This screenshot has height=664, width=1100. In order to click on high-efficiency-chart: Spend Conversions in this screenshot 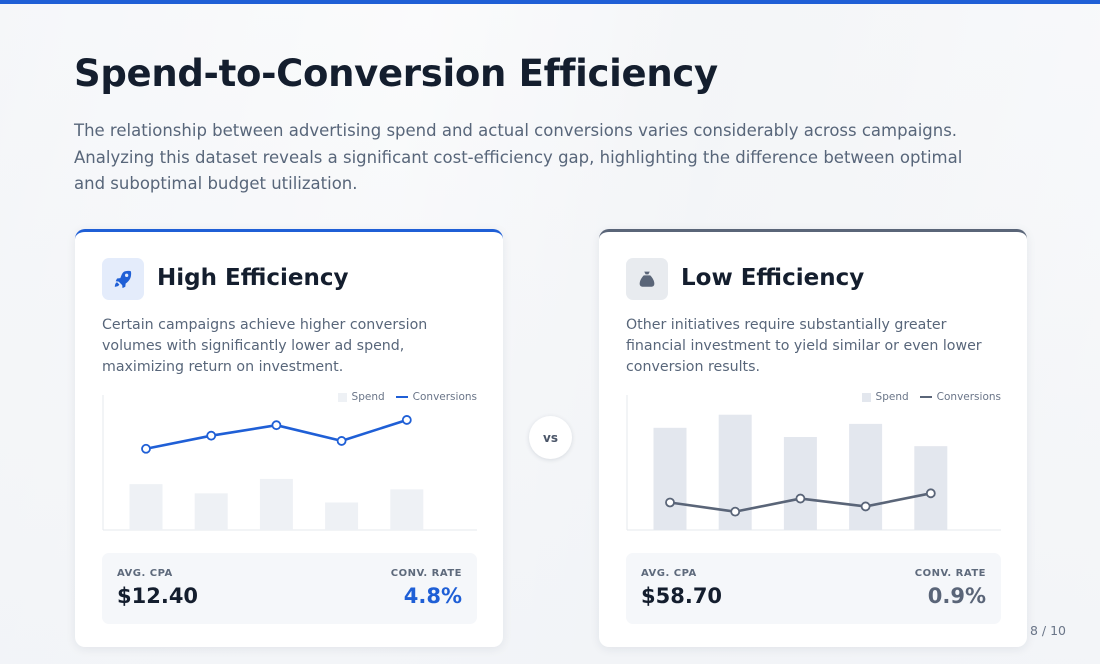, I will do `click(289, 463)`.